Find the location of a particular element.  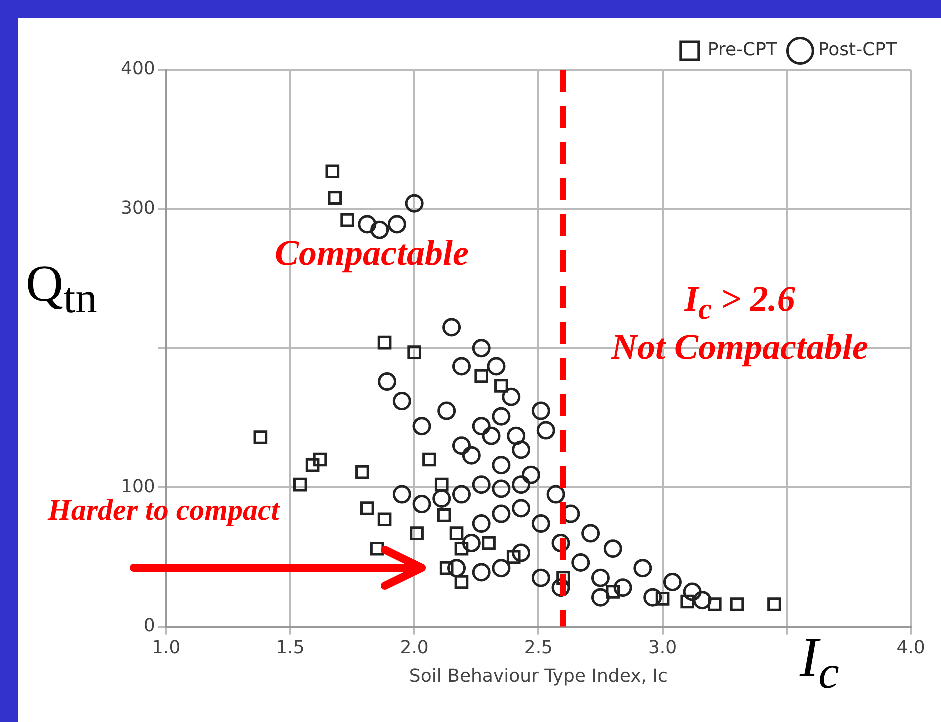

annotation: Compactable is located at coordinates (372, 253).